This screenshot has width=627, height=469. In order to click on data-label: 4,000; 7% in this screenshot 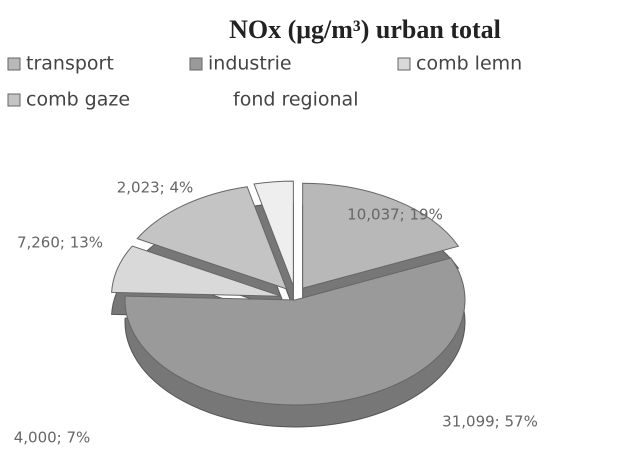, I will do `click(52, 438)`.